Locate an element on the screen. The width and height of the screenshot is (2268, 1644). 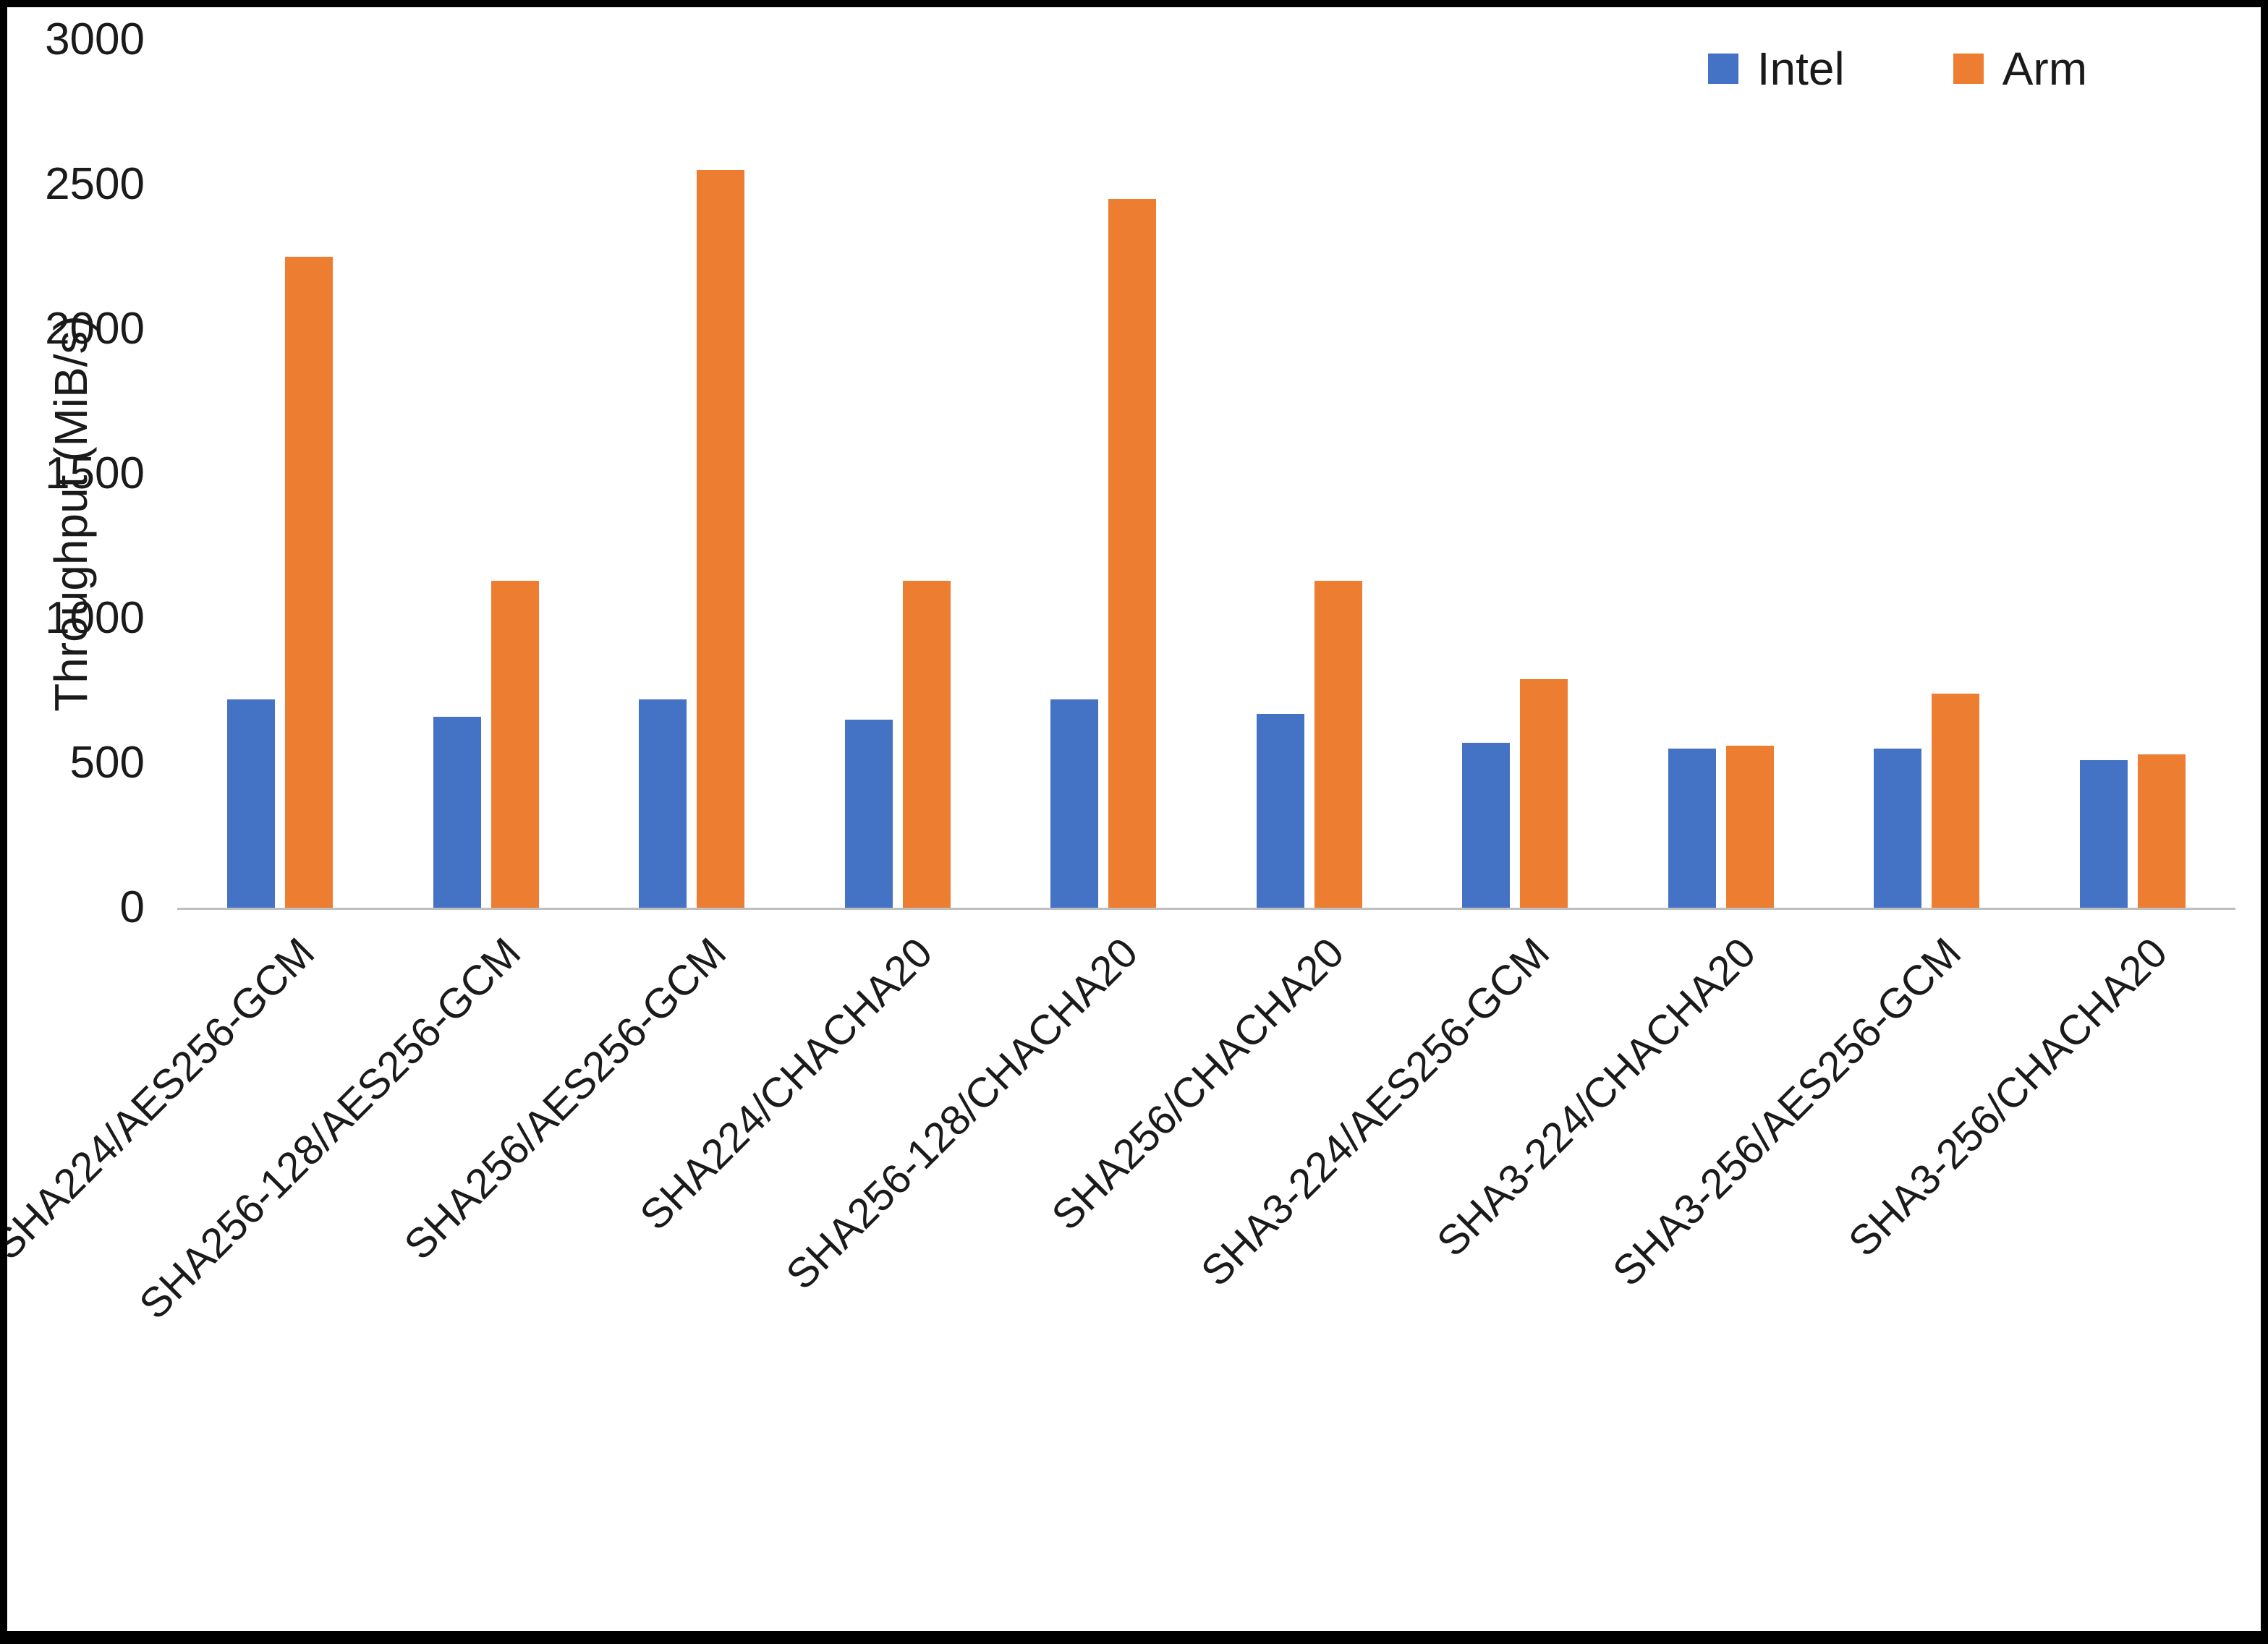
x-category-label: SHA256-128/AES256-GCM is located at coordinates (329, 1129).